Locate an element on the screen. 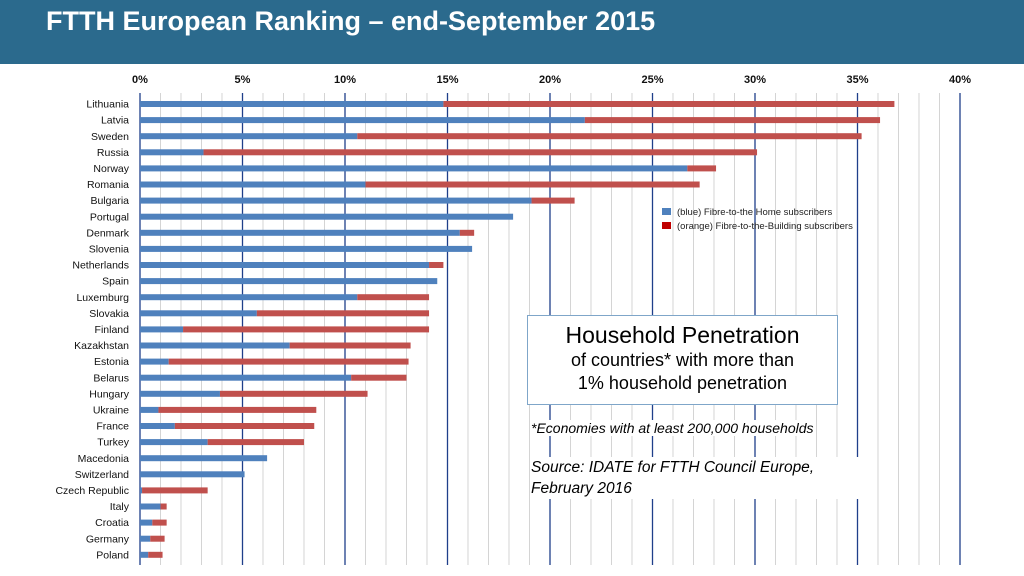  category-label: Latvia is located at coordinates (115, 121).